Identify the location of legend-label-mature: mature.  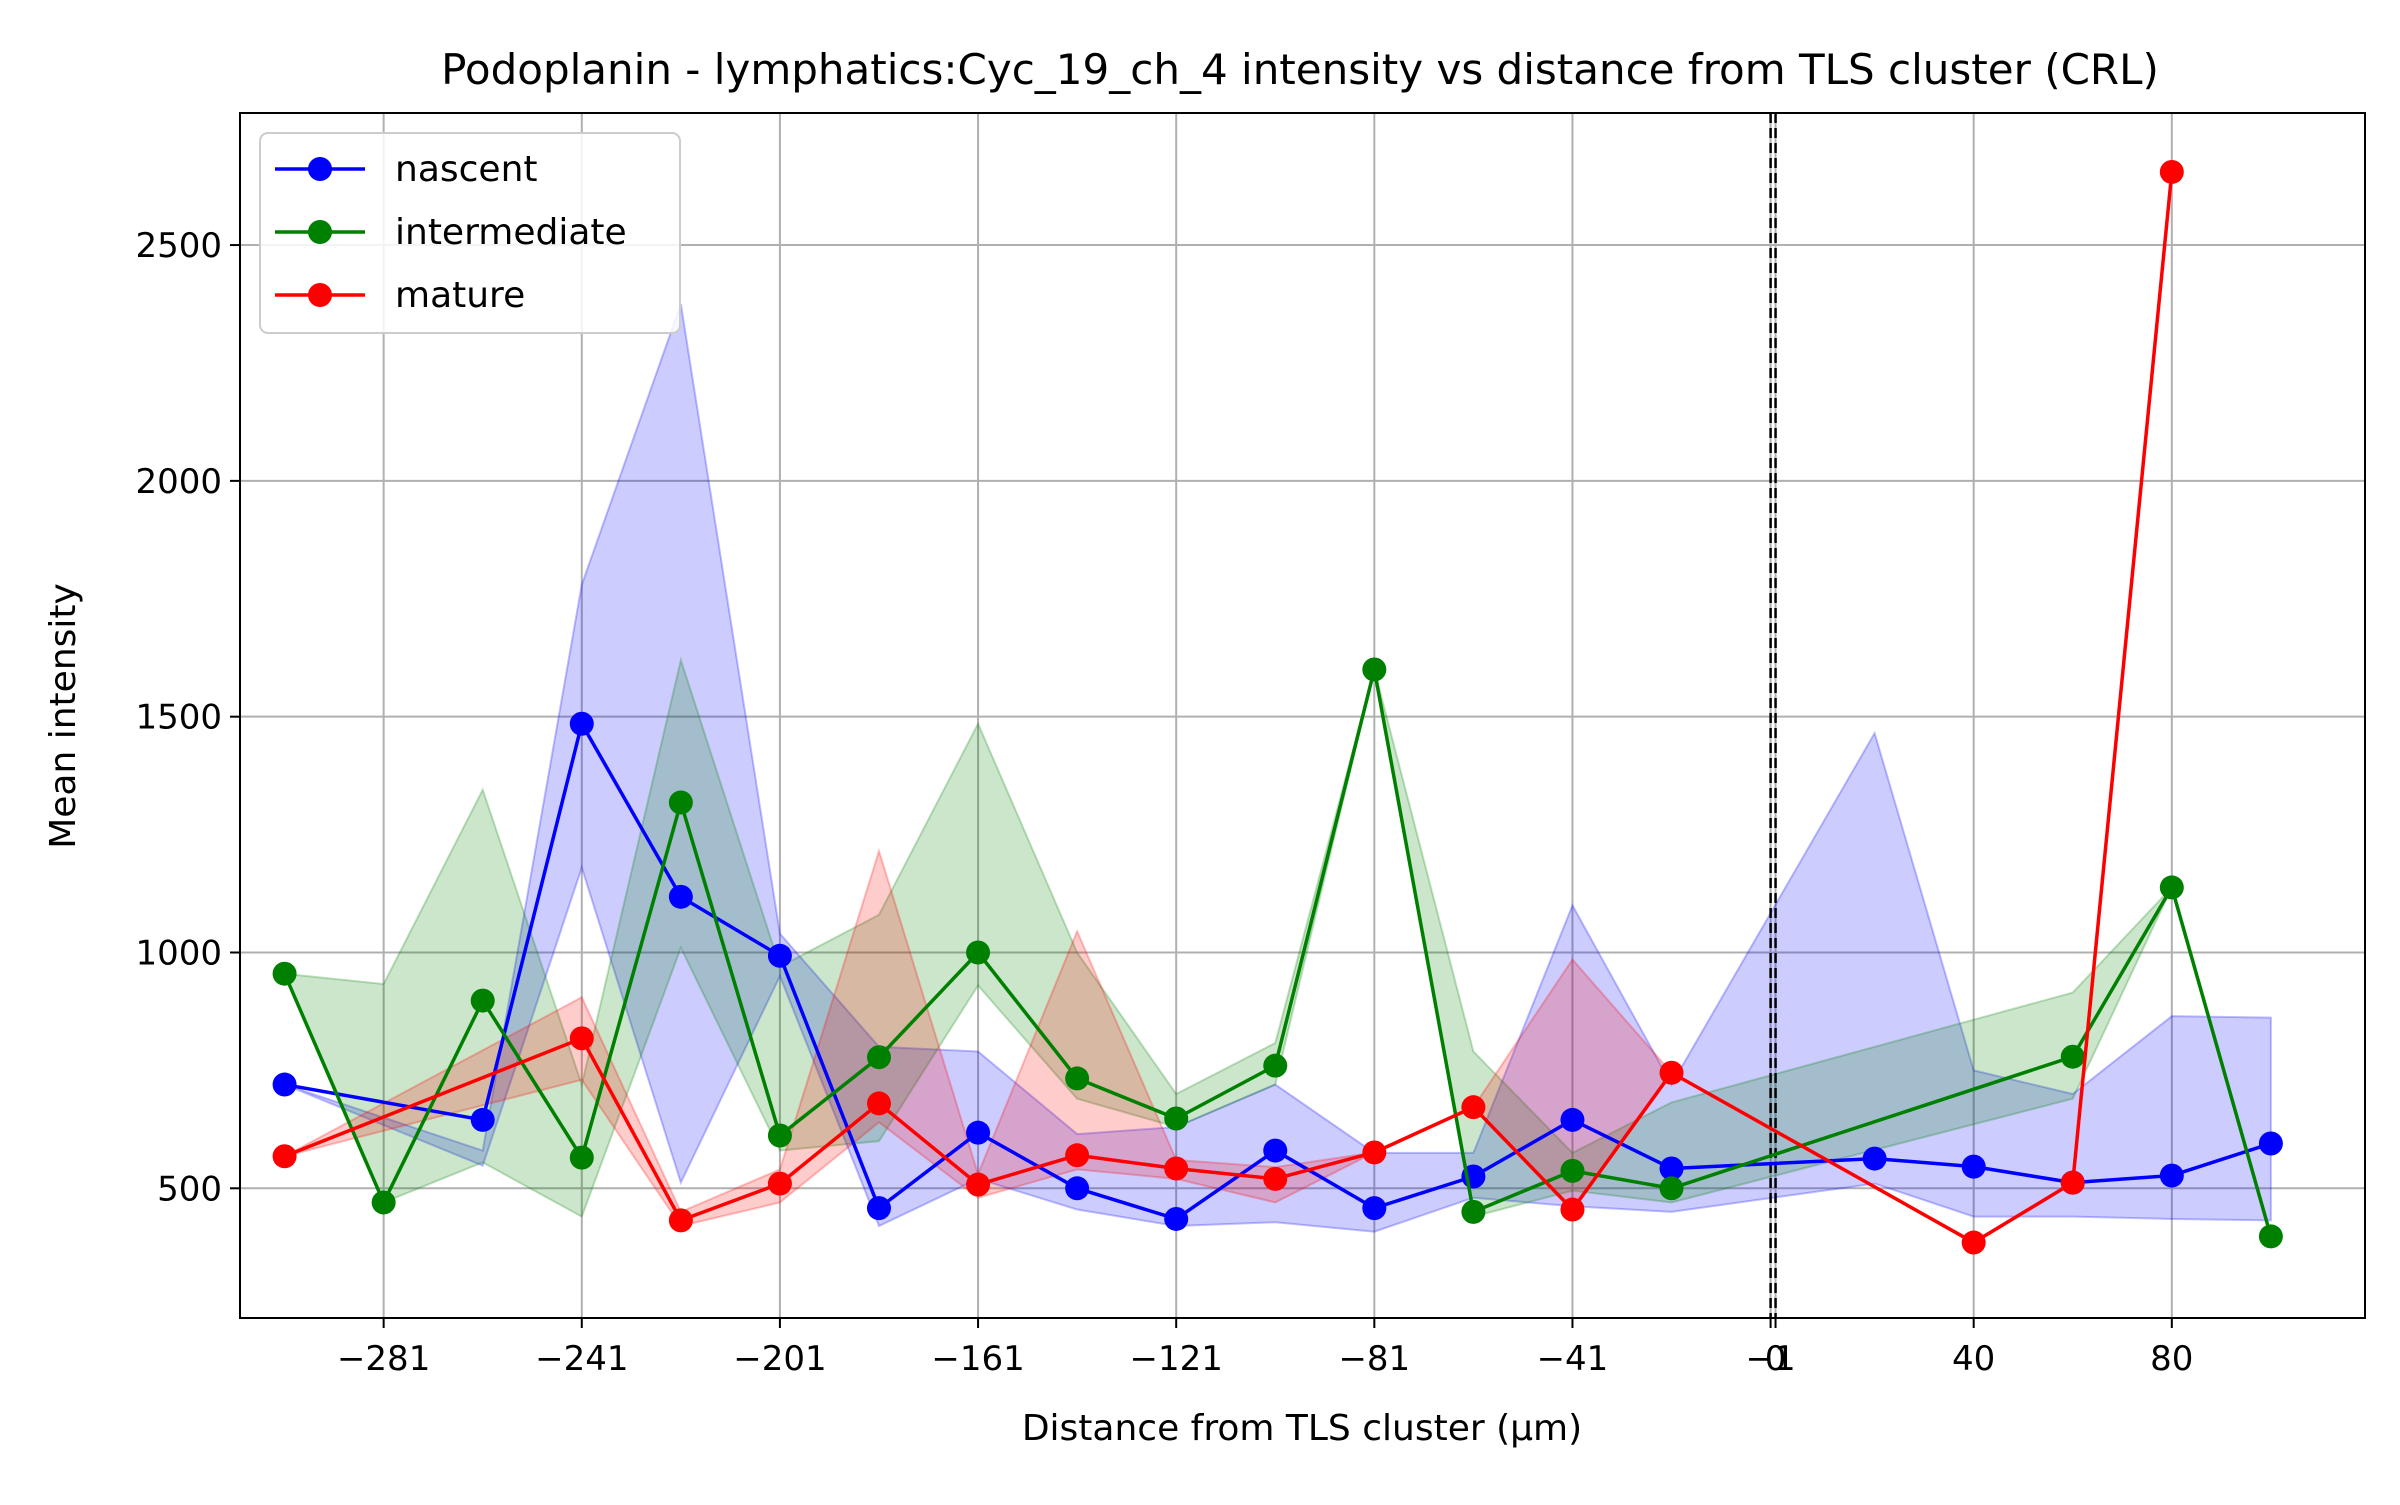
(460, 295).